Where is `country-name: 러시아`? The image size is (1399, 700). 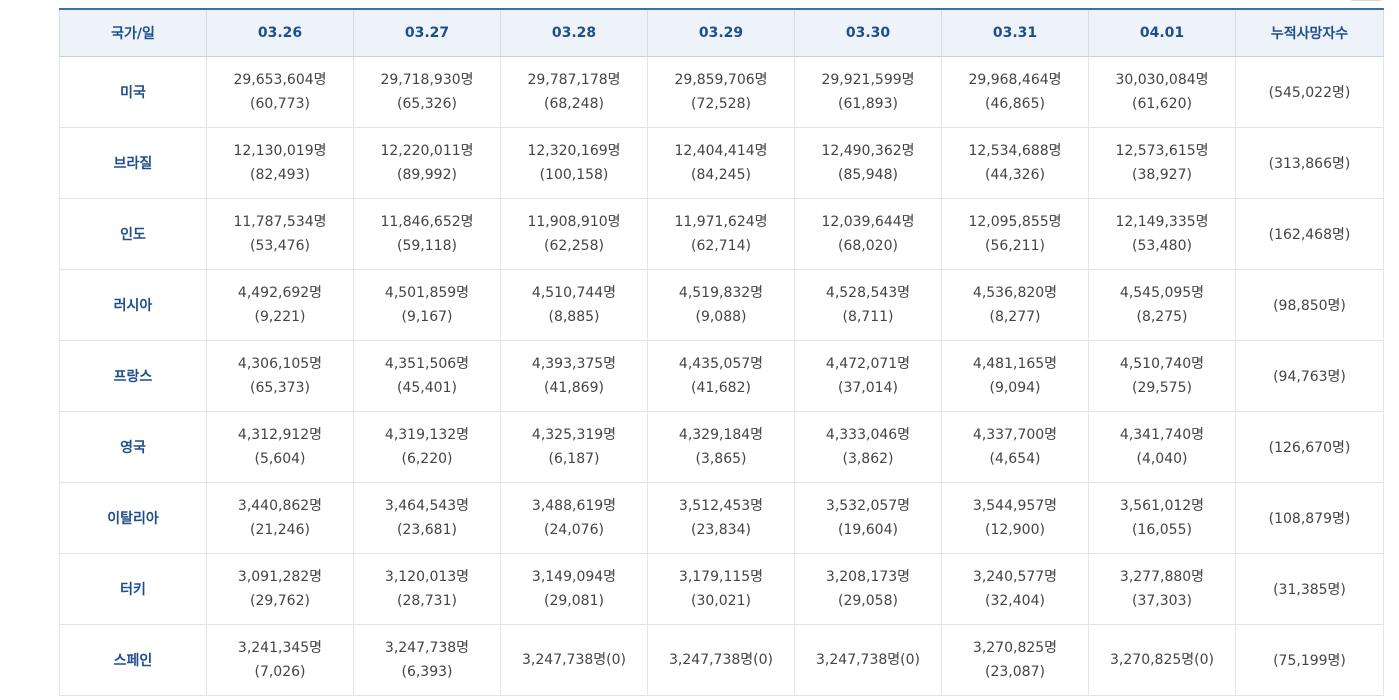 country-name: 러시아 is located at coordinates (133, 304).